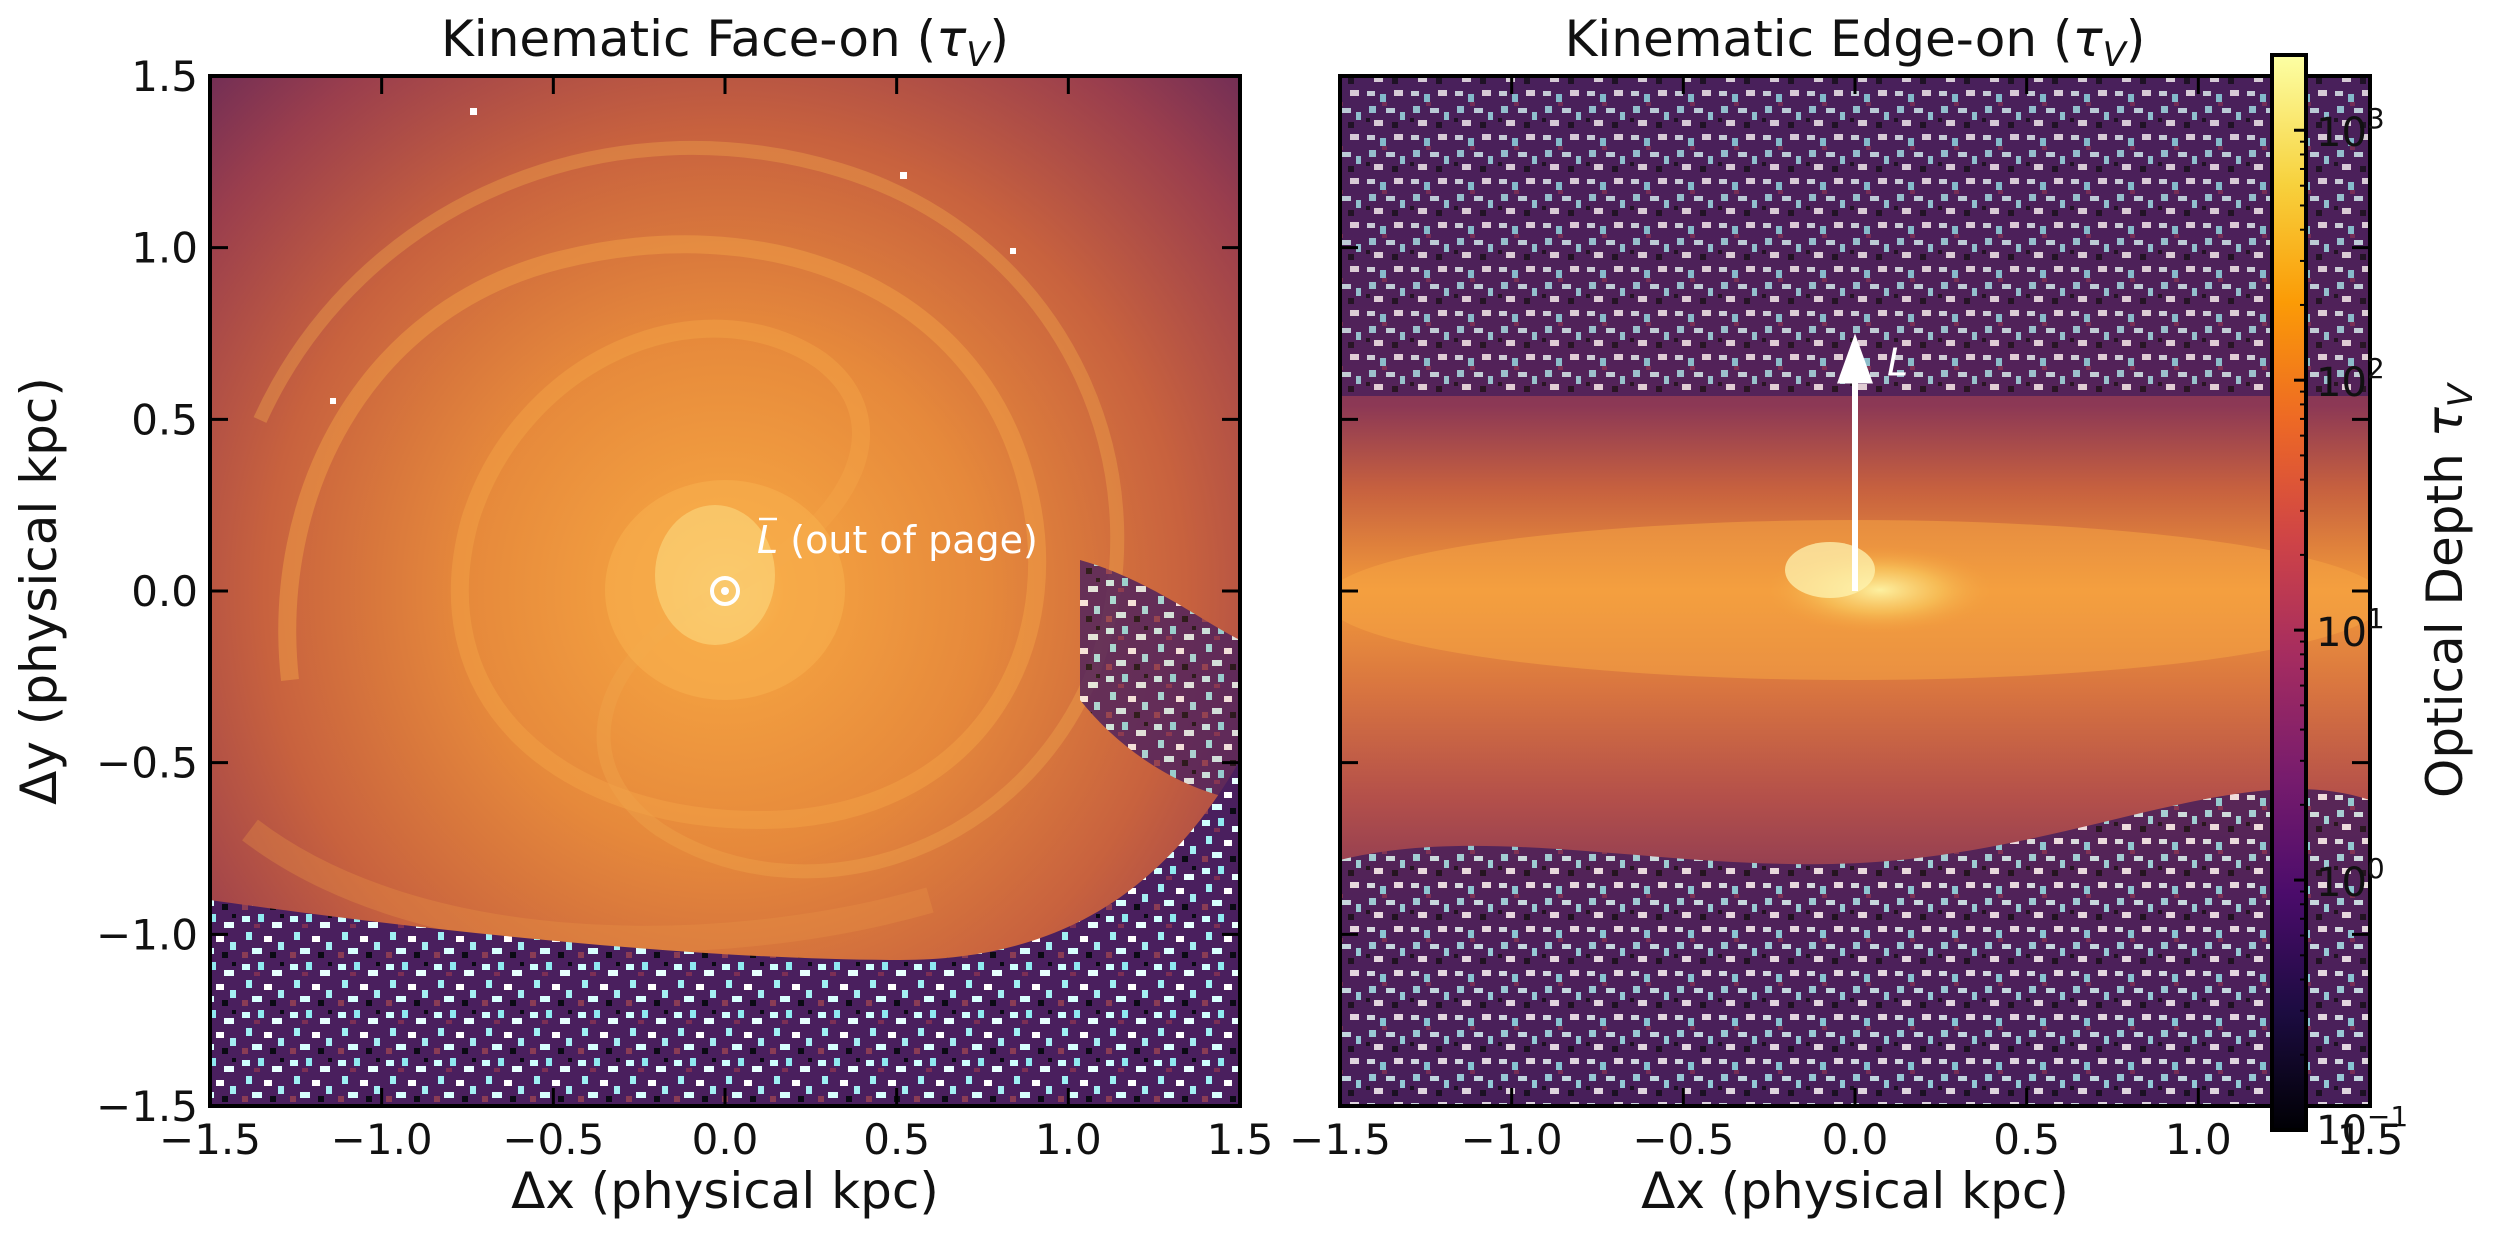 Image resolution: width=2500 pixels, height=1234 pixels. I want to click on y-tick-label: −0.5, so click(147, 763).